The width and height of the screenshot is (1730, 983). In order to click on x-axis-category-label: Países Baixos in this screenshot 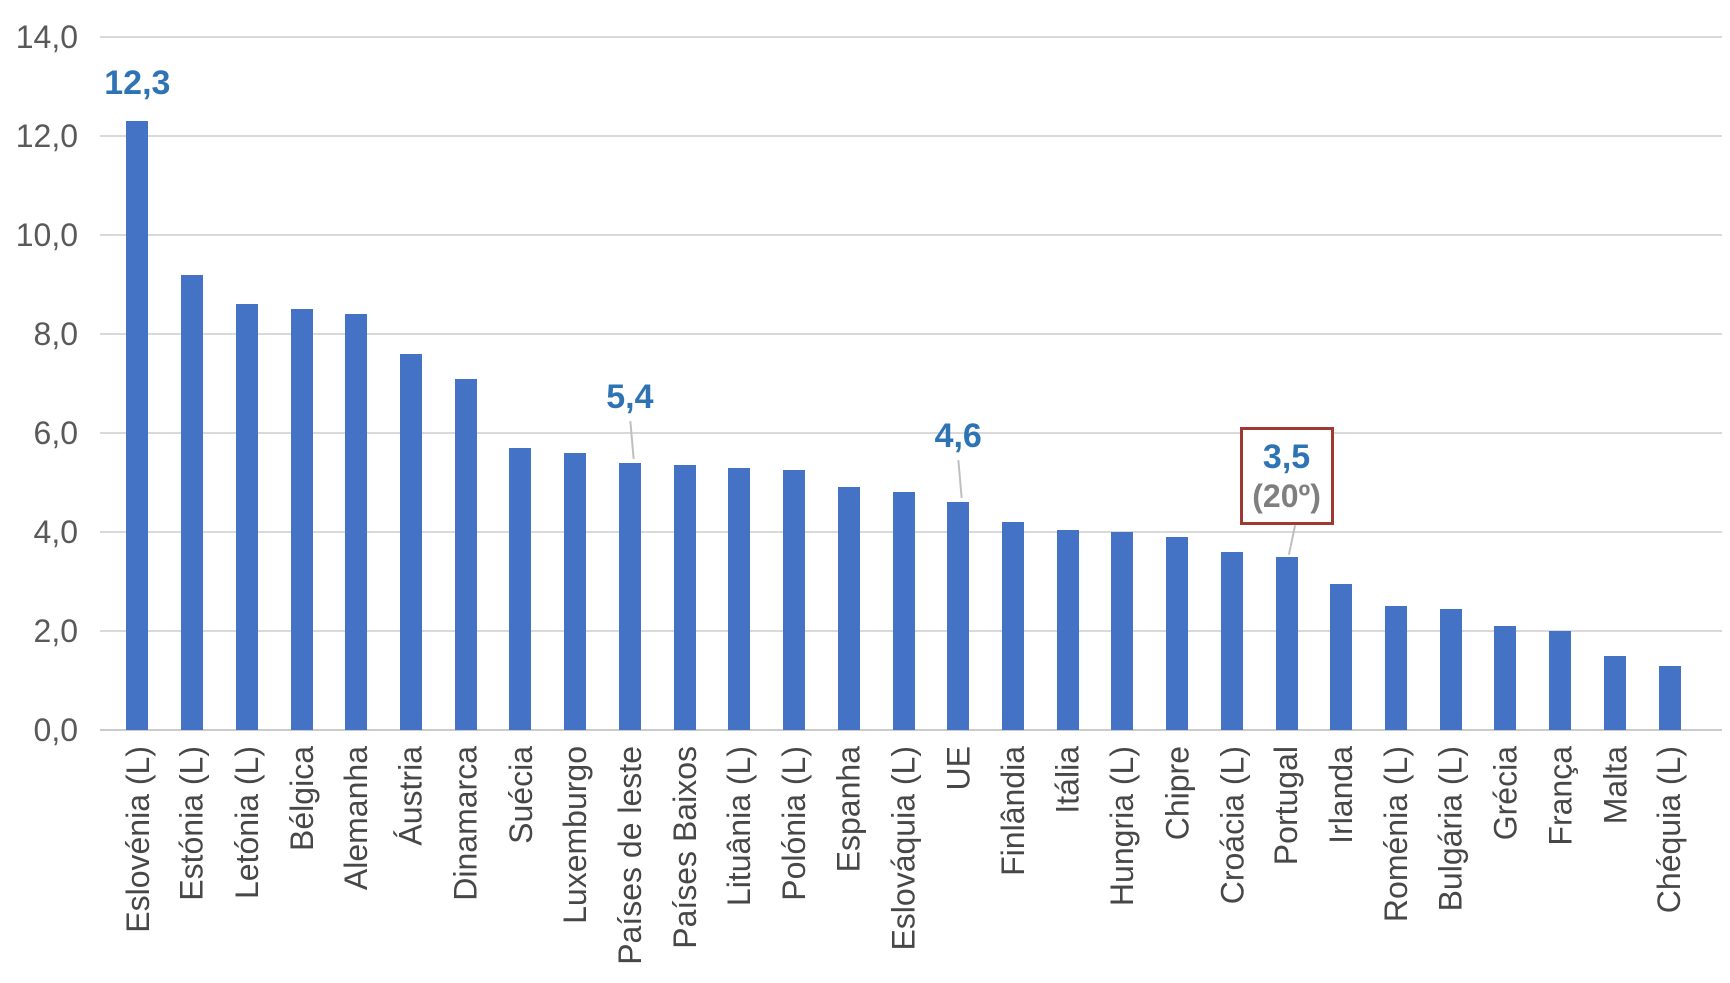, I will do `click(684, 847)`.